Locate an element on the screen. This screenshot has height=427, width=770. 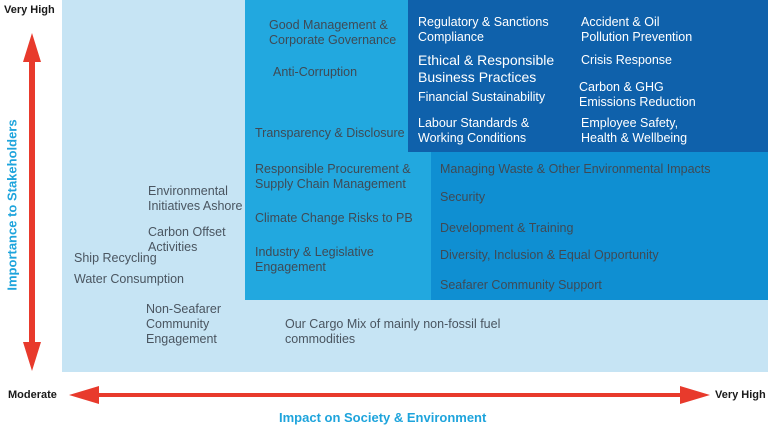
topic-carbon-offset: Carbon Offset Activities is located at coordinates (187, 239).